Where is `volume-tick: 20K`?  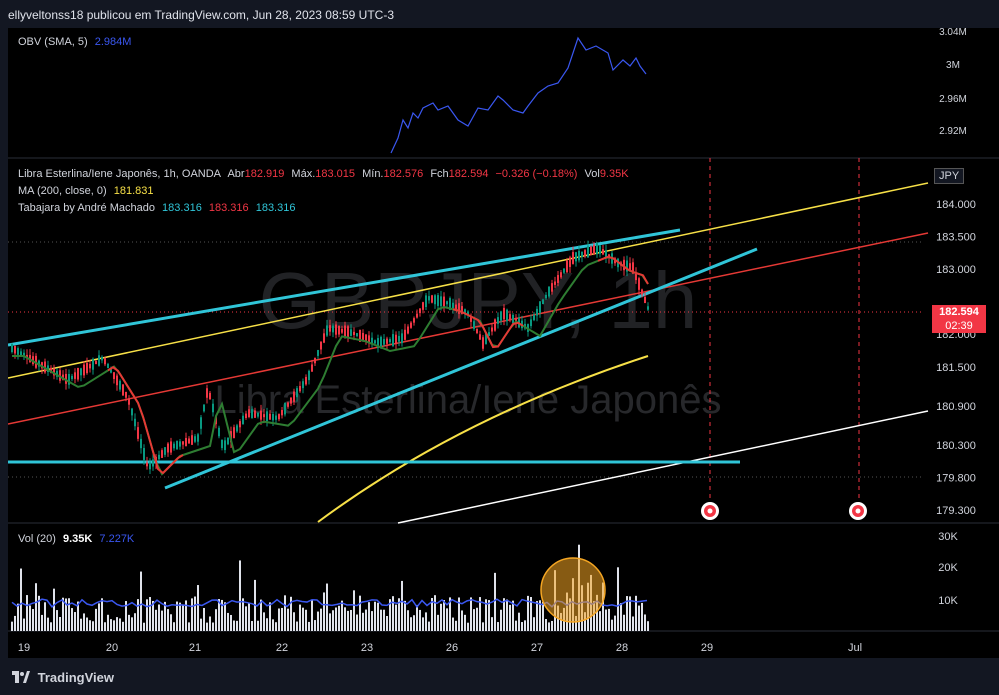
volume-tick: 20K is located at coordinates (948, 568).